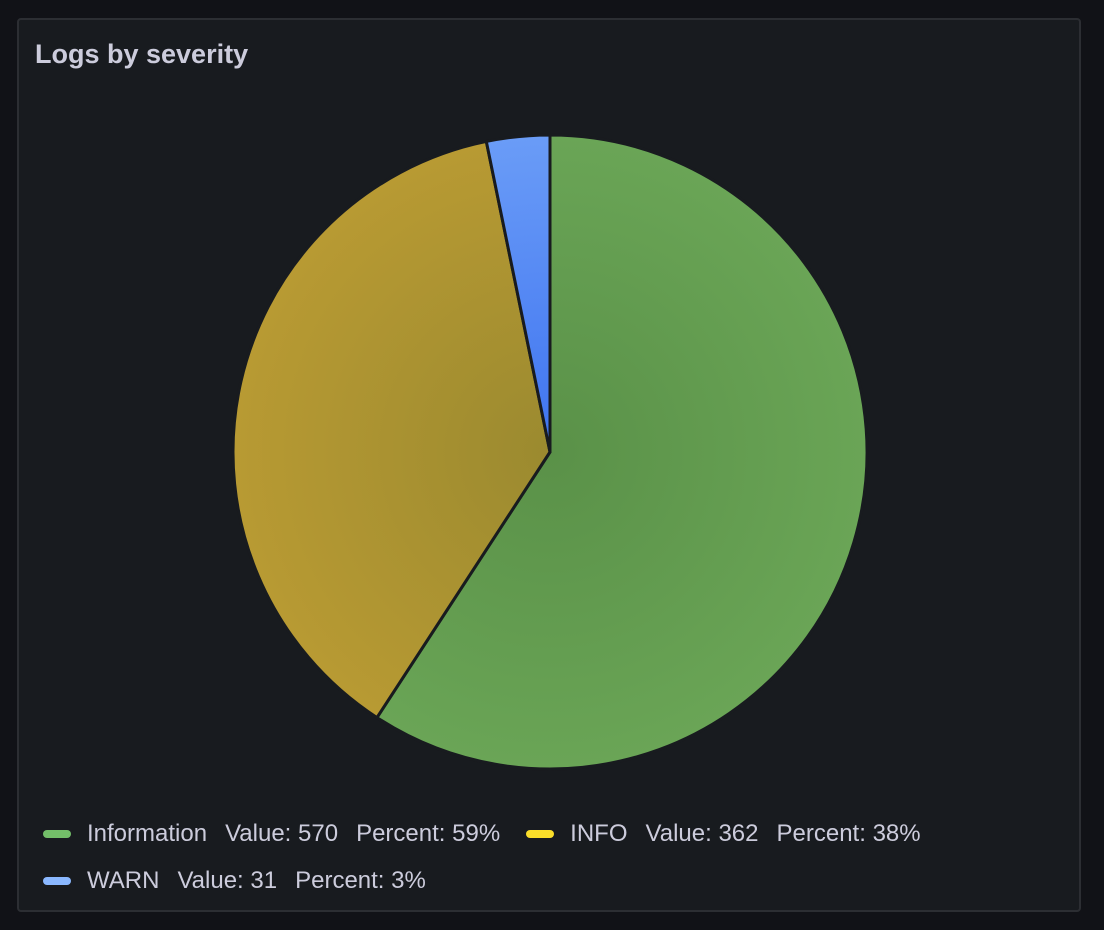 Image resolution: width=1104 pixels, height=930 pixels. What do you see at coordinates (408, 880) in the screenshot?
I see `legend-percent: 3%` at bounding box center [408, 880].